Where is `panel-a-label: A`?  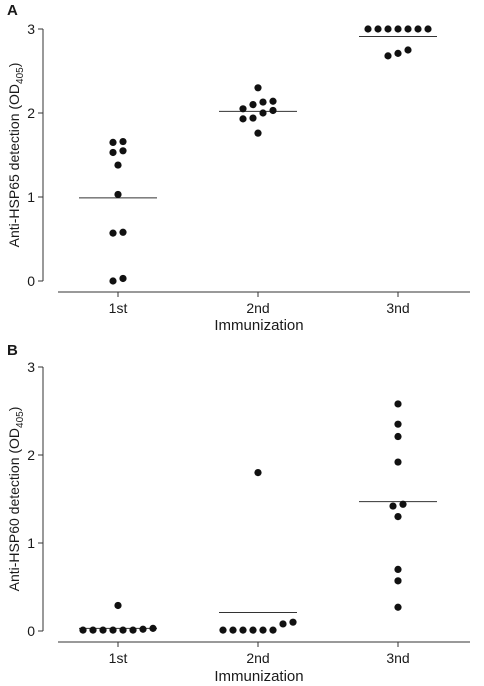
panel-a-label: A is located at coordinates (12, 10).